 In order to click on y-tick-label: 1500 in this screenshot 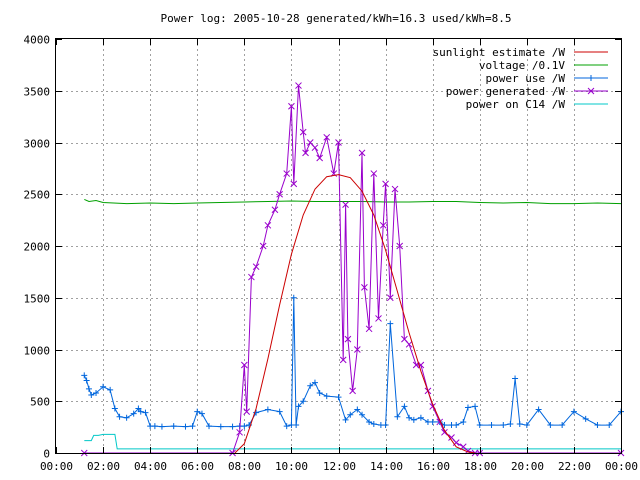, I will do `click(37, 299)`.